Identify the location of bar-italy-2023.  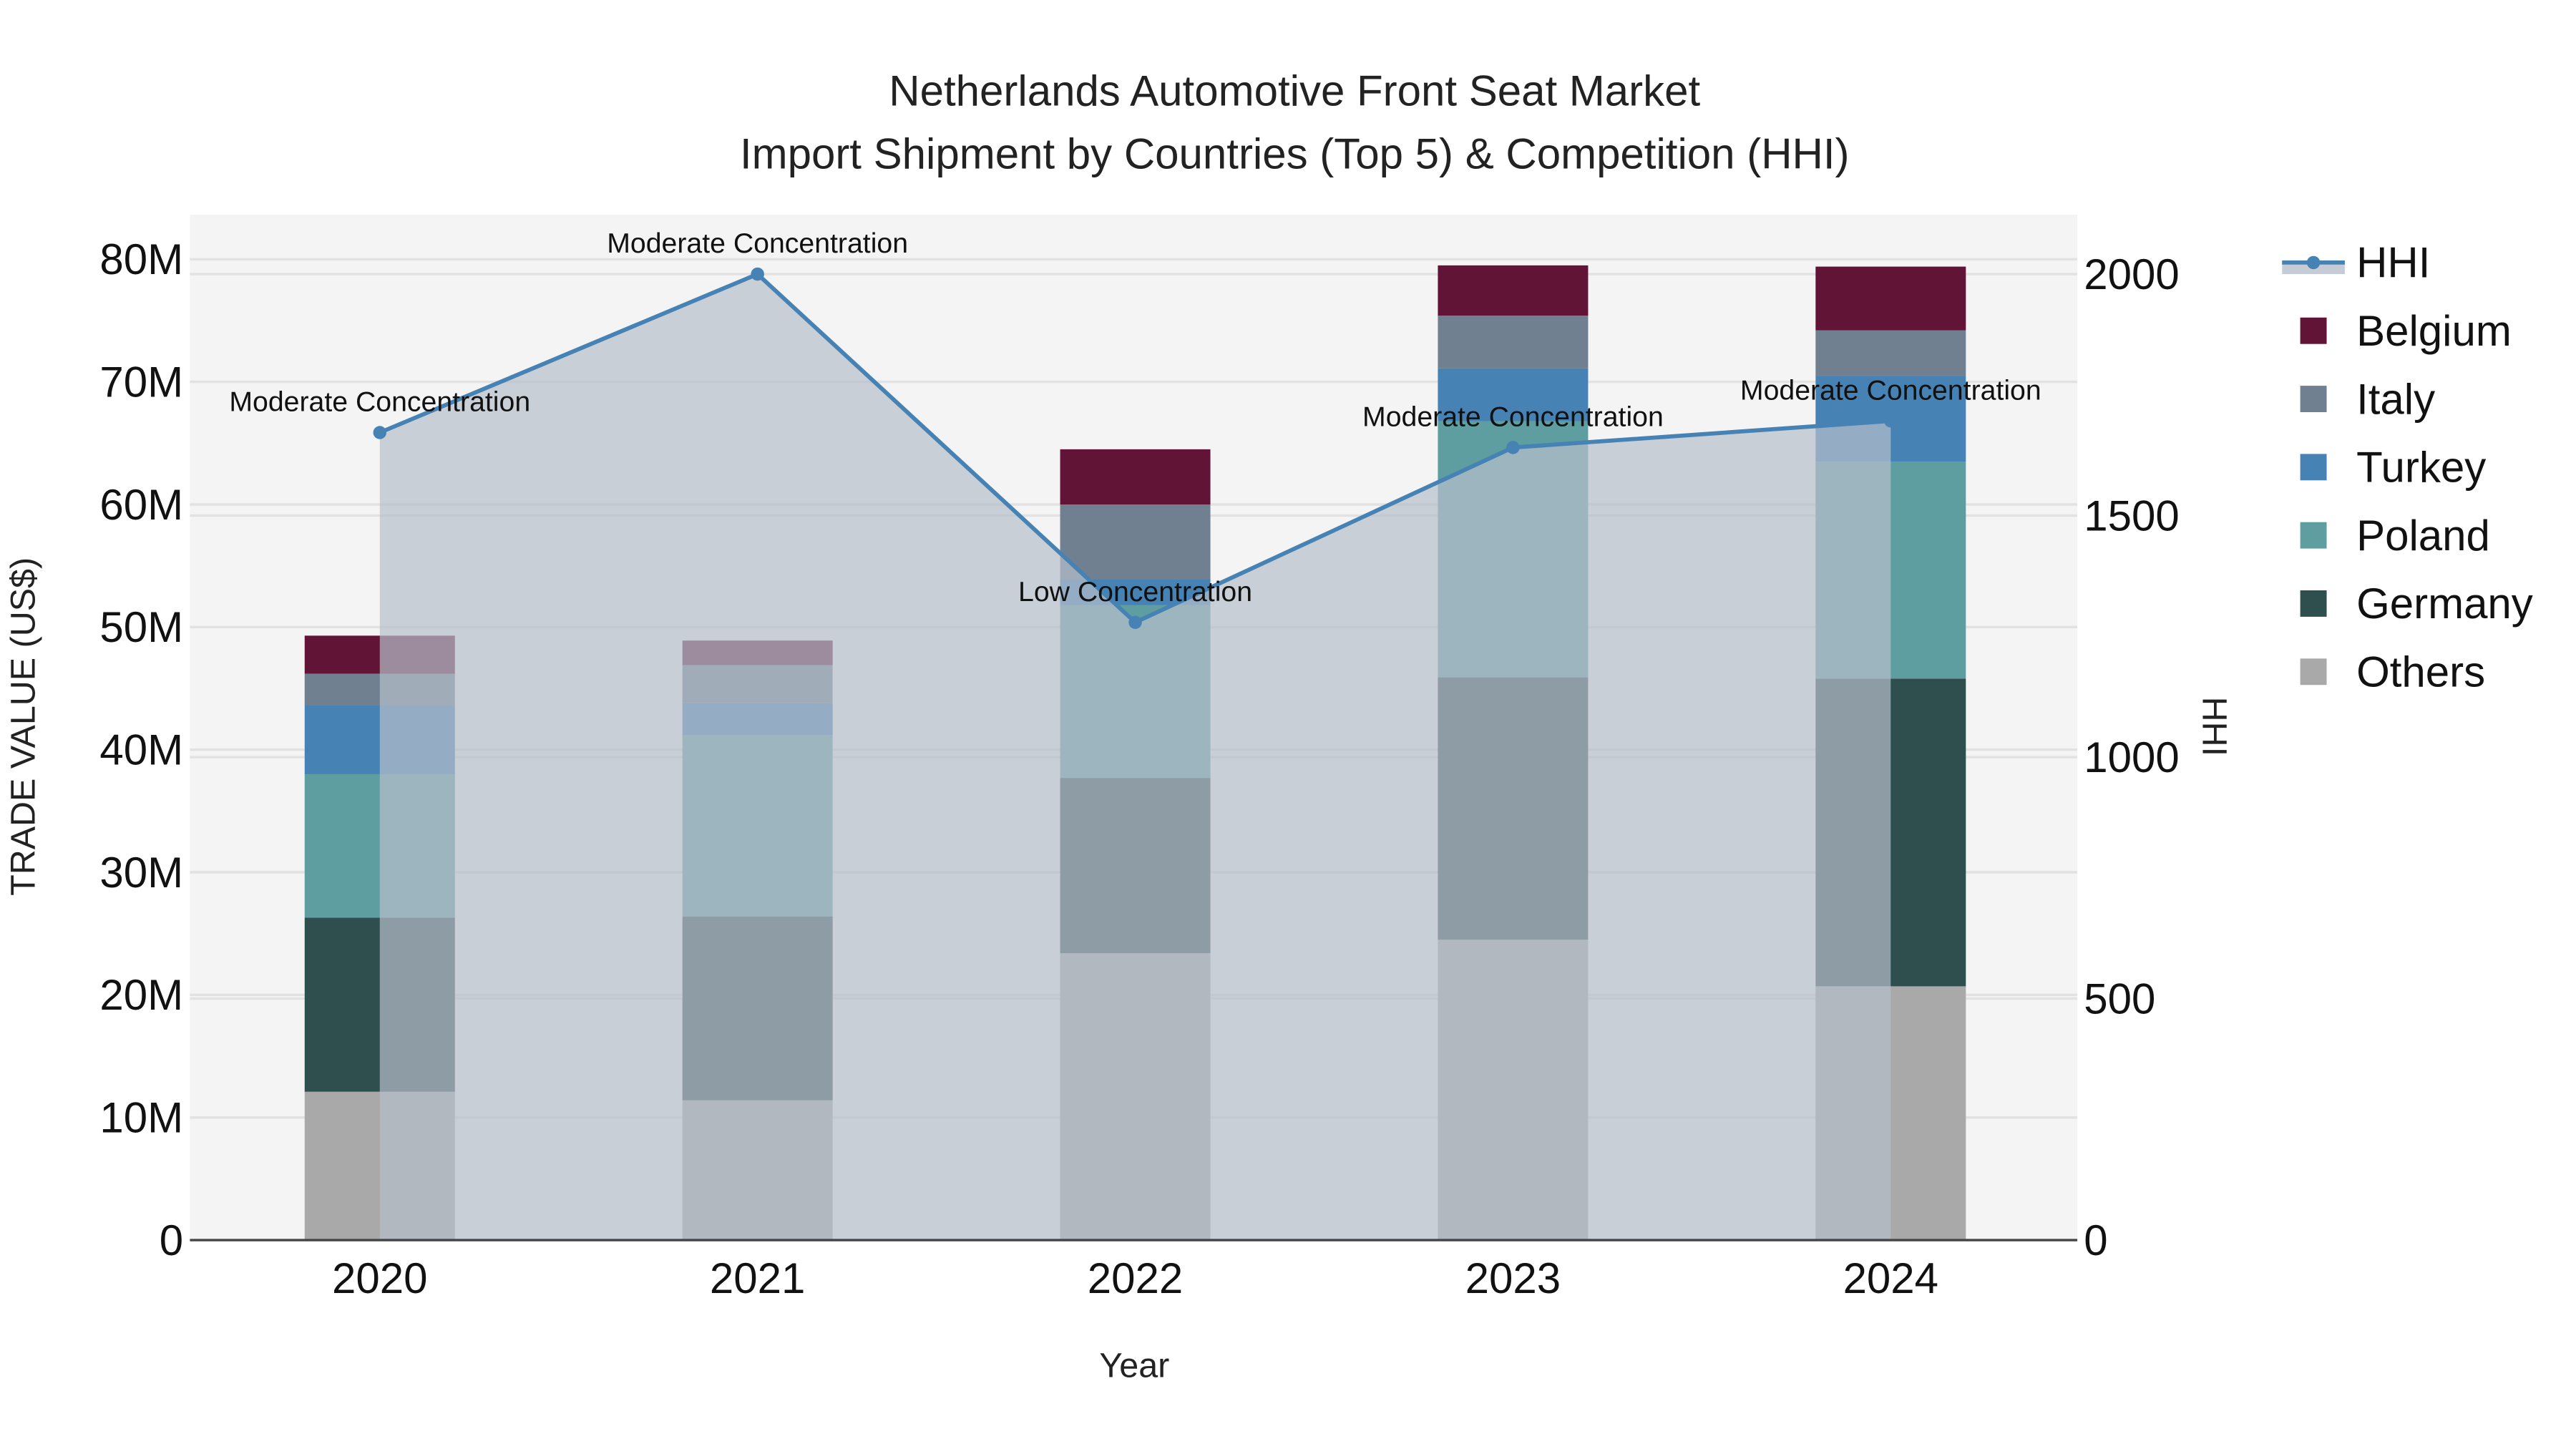
(1513, 342).